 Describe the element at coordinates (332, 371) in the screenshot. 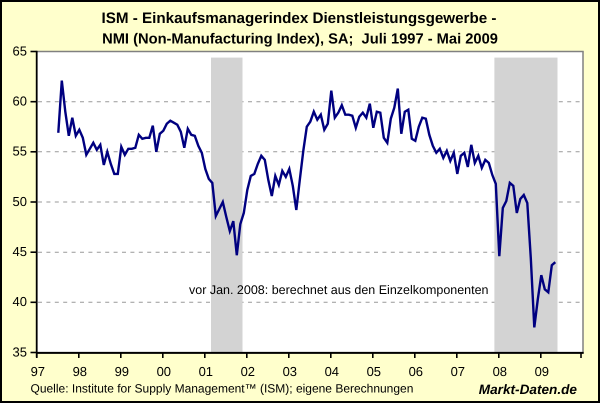

I see `svg-text: 04` at that location.